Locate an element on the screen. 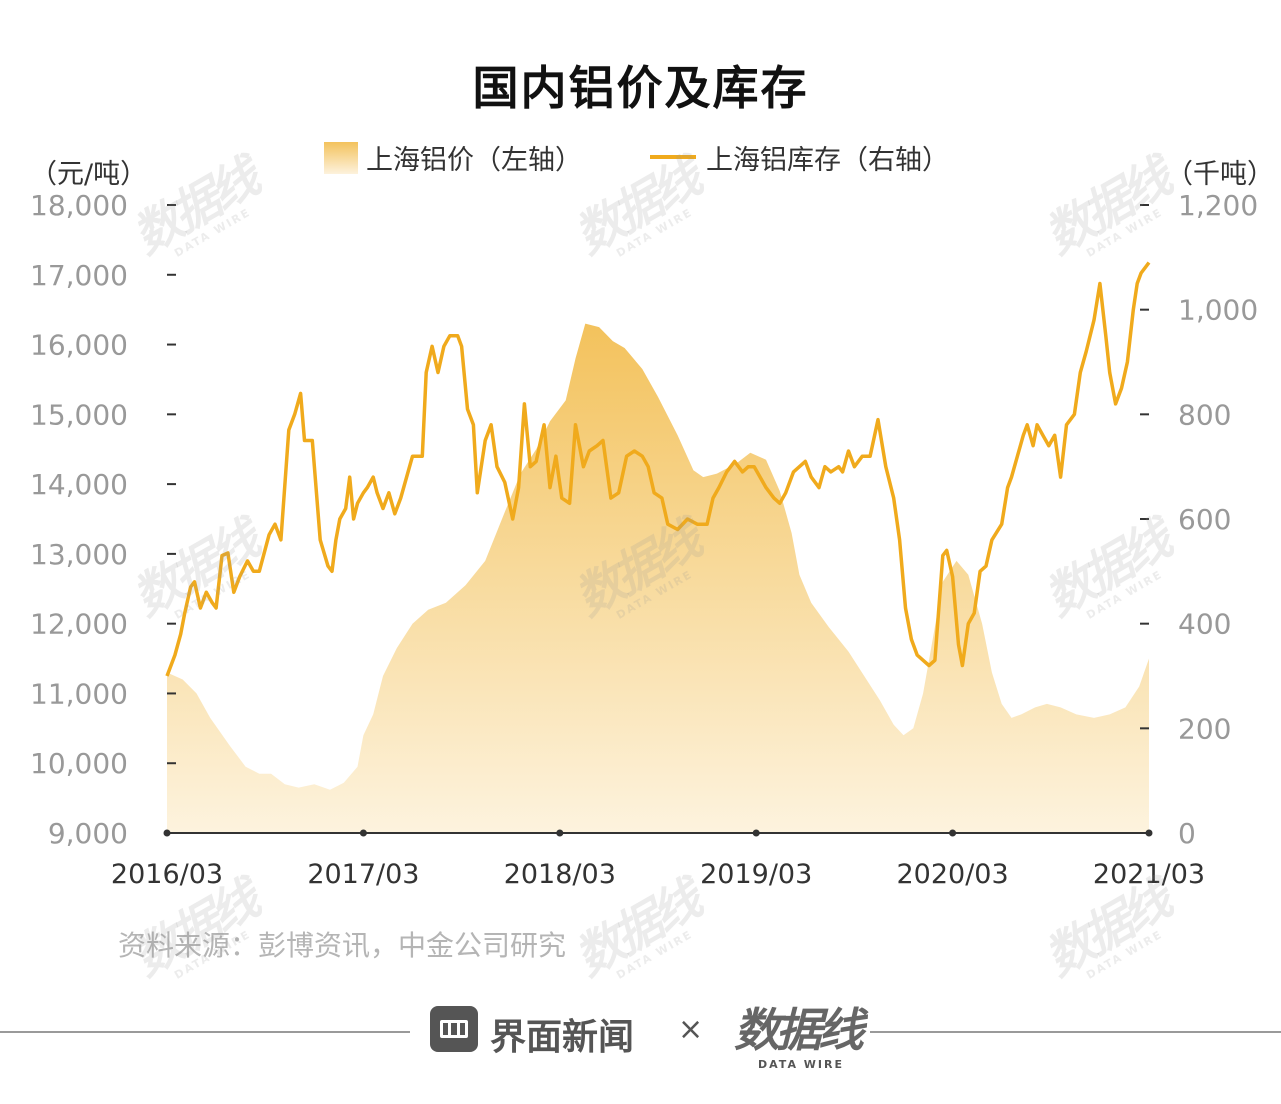 The height and width of the screenshot is (1104, 1281). left-tick-label: 14,000 is located at coordinates (79, 484).